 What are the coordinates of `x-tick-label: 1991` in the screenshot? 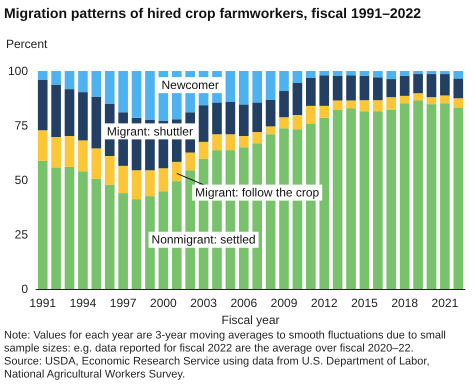 It's located at (42, 303).